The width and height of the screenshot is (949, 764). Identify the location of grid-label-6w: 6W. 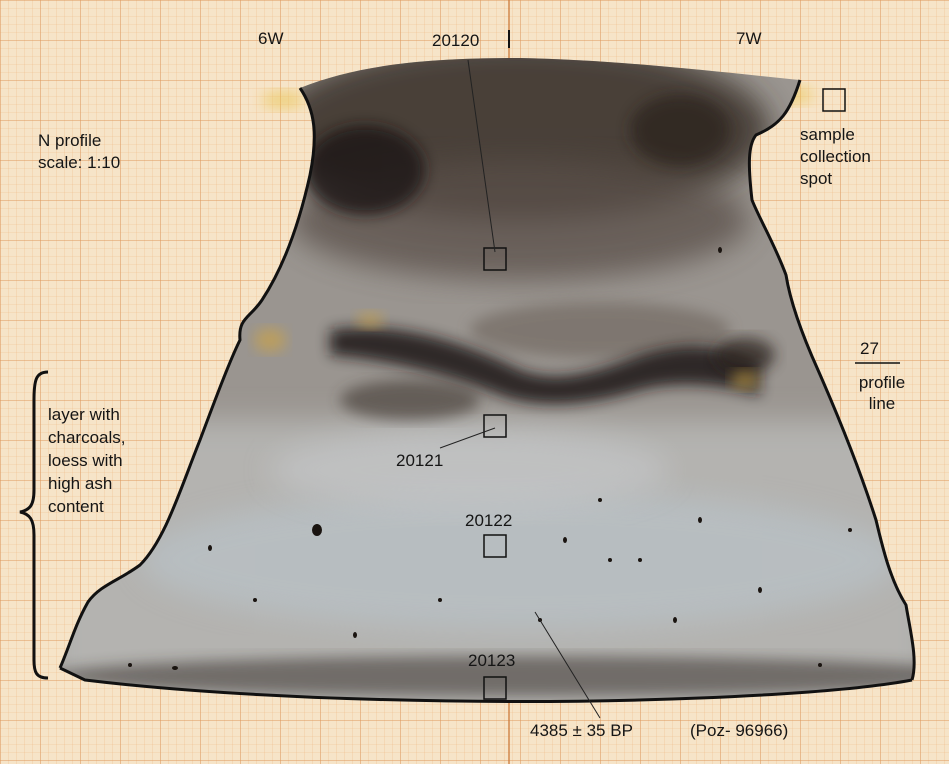
(271, 38).